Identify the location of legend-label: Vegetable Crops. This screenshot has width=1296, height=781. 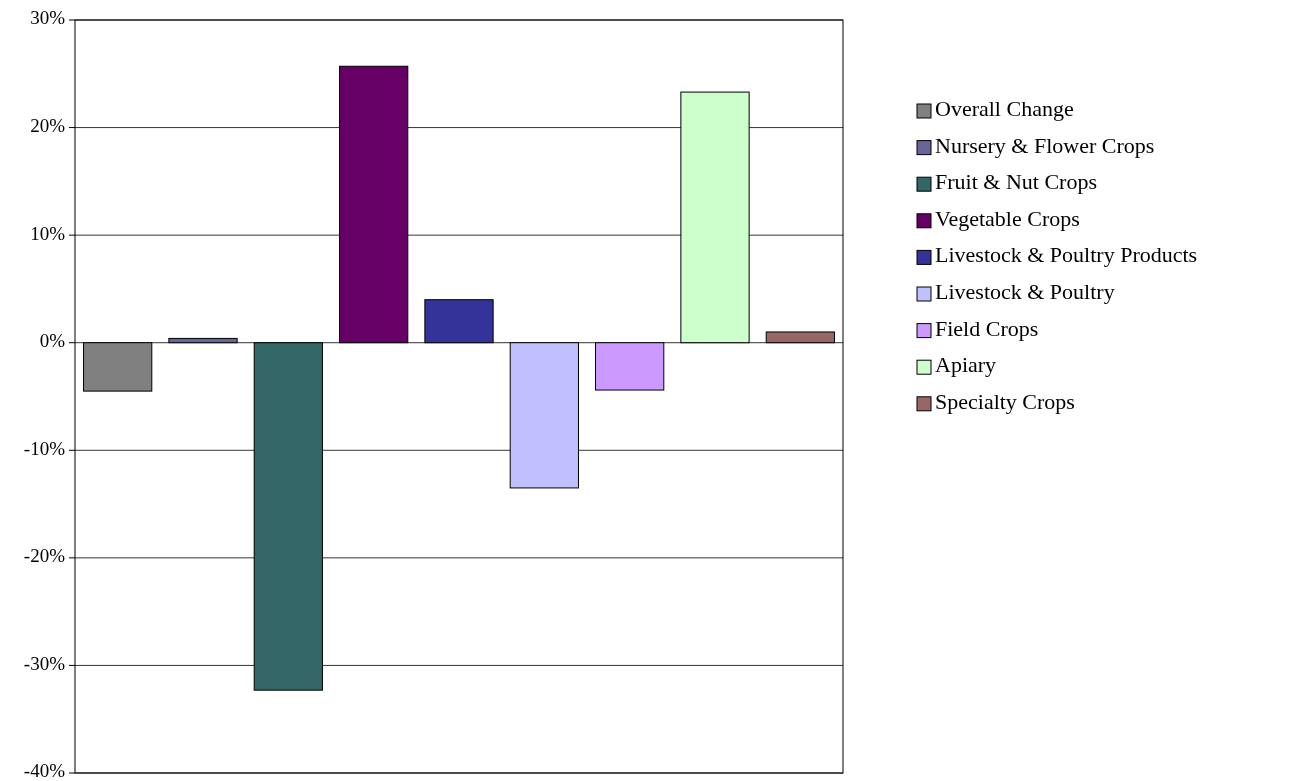
(1007, 218).